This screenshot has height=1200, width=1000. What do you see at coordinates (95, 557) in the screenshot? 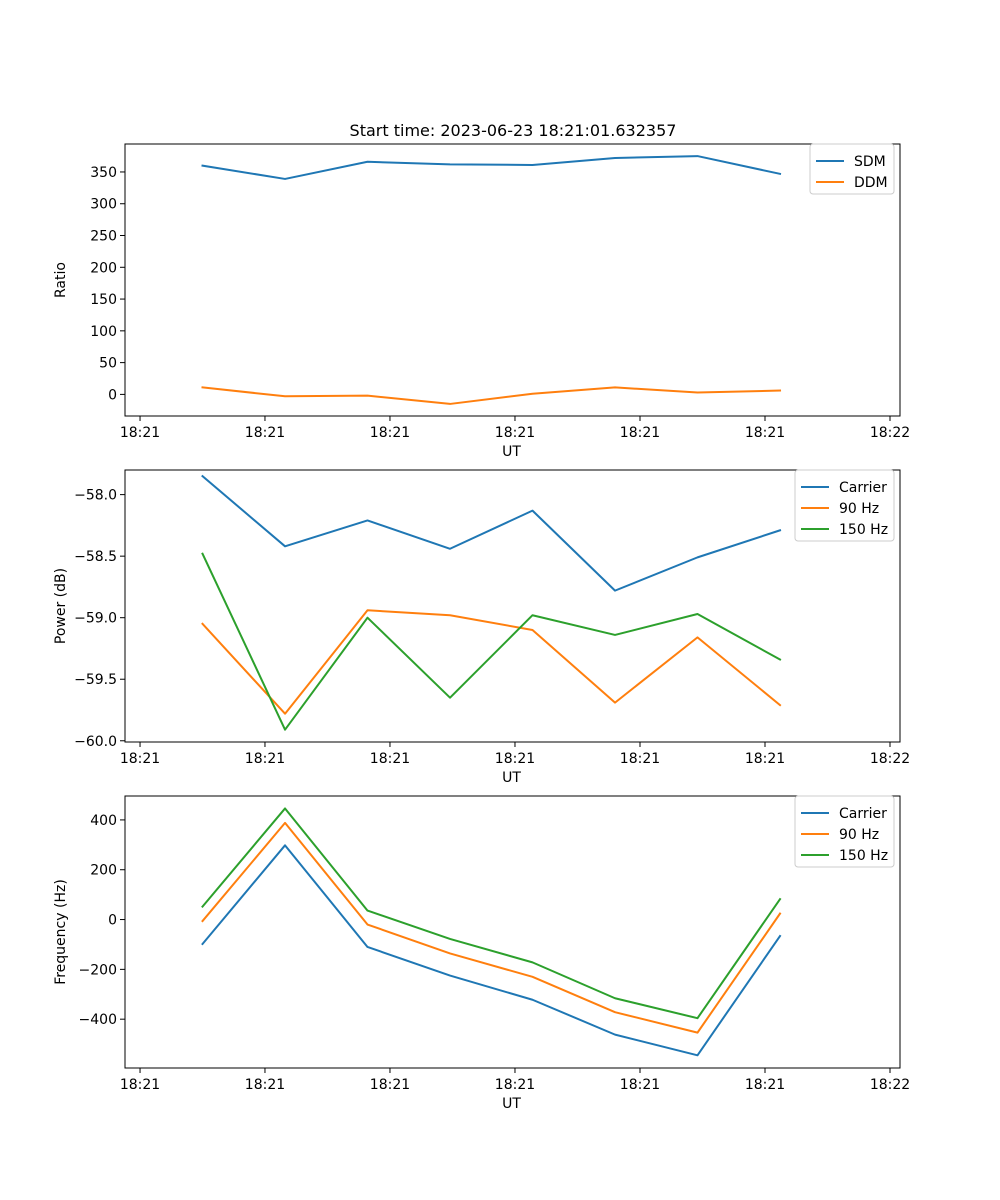
I see `y-tick-label: −58.5` at bounding box center [95, 557].